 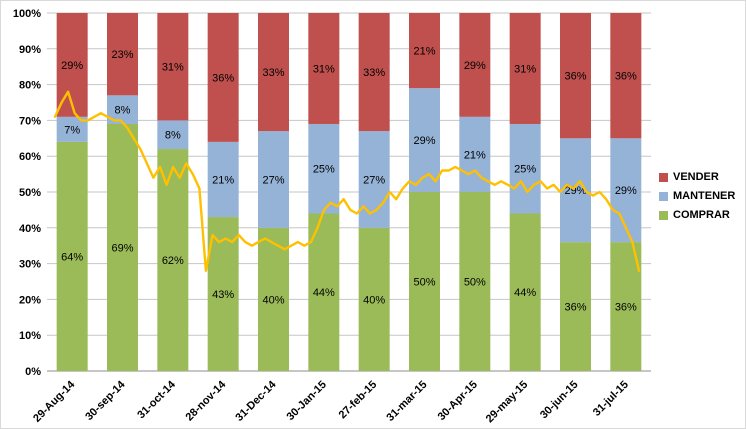 What do you see at coordinates (30, 121) in the screenshot?
I see `y-axis-tick-label: 70%` at bounding box center [30, 121].